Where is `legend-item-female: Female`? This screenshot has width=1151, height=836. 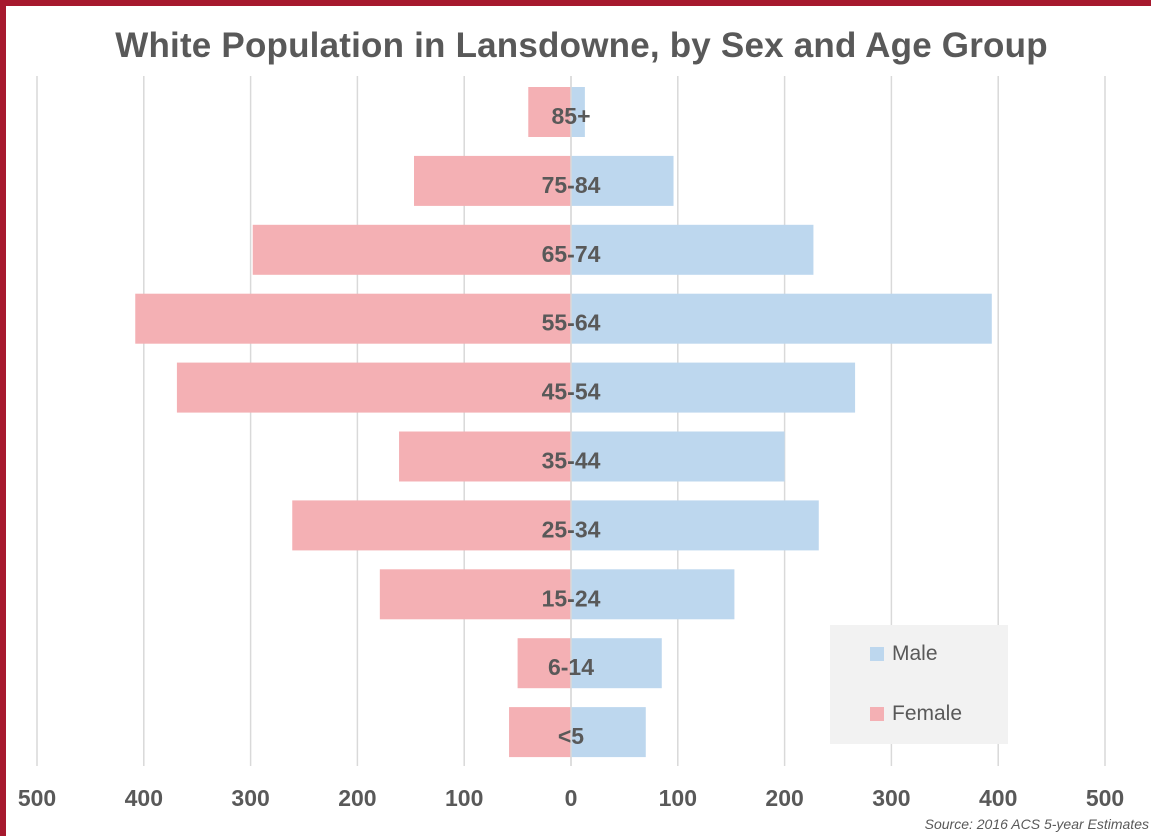 legend-item-female: Female is located at coordinates (916, 714).